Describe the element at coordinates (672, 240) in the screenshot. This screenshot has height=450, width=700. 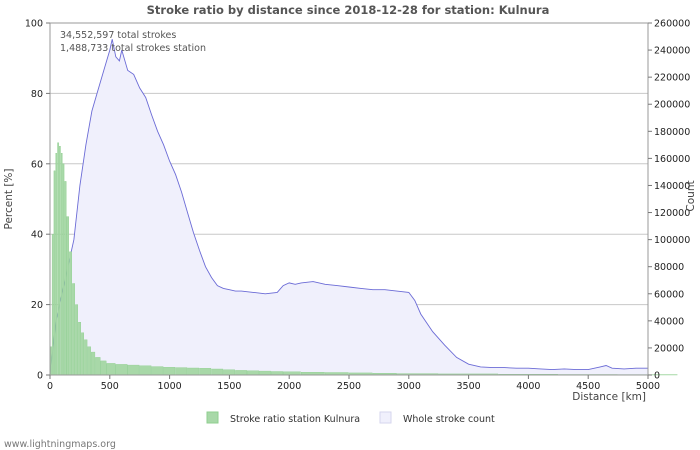
I see `y-right-tick-label: 100000` at that location.